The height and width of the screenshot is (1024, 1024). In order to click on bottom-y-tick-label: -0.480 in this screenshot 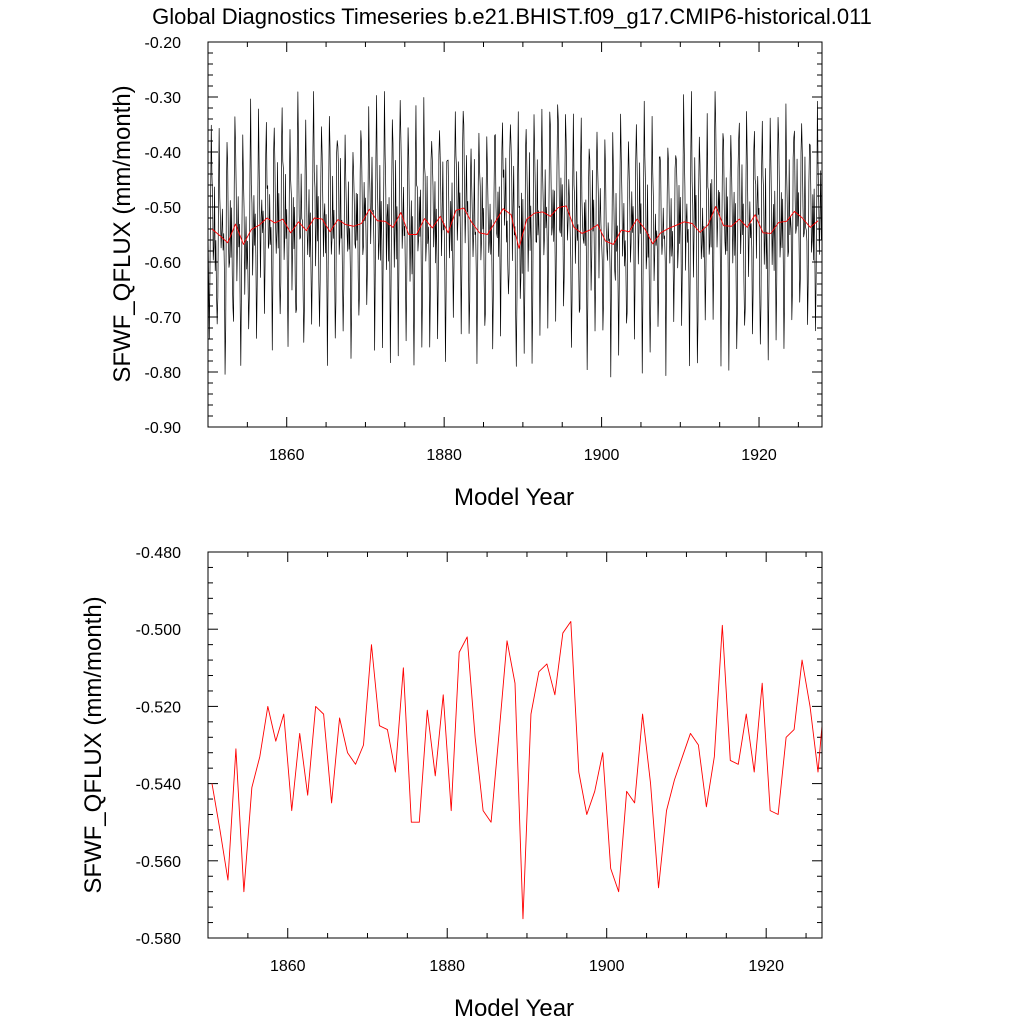, I will do `click(158, 553)`.